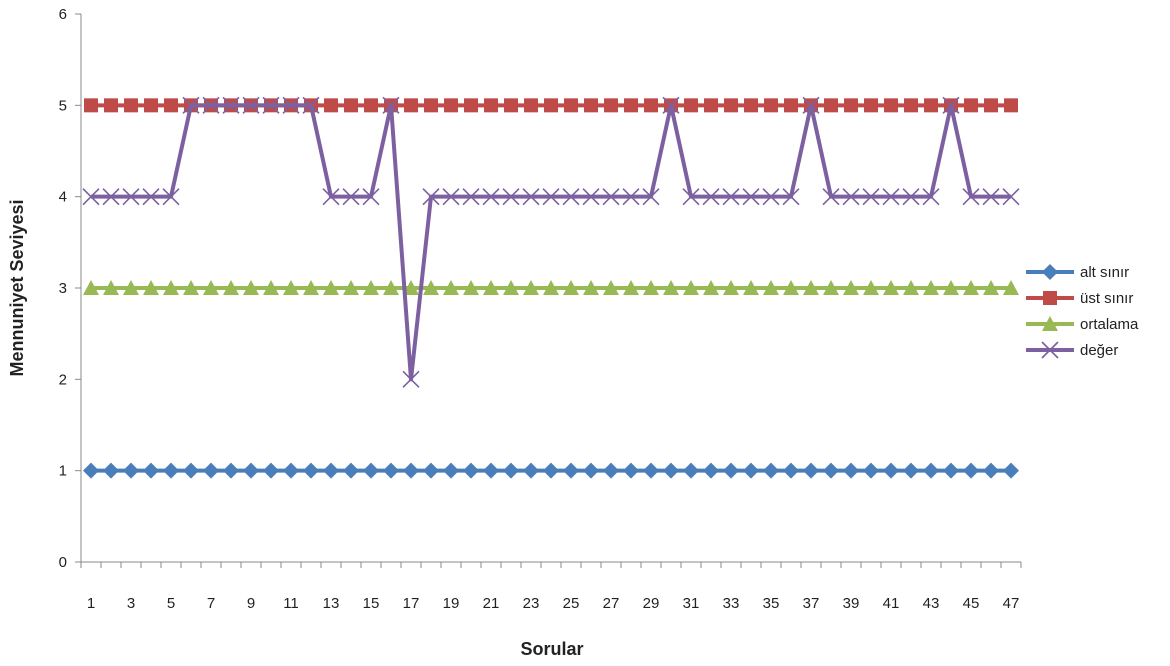 This screenshot has height=666, width=1170. Describe the element at coordinates (1011, 603) in the screenshot. I see `x-tick-label: 47` at that location.